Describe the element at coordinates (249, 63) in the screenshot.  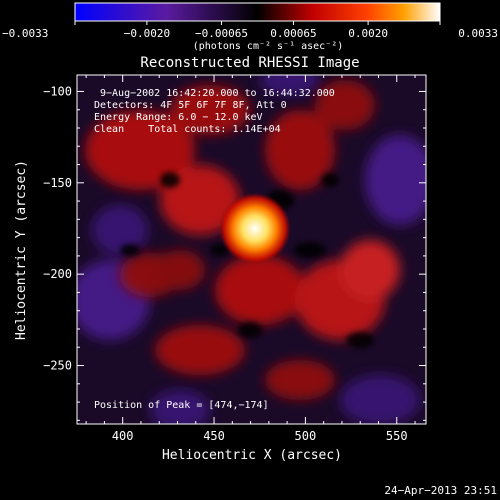
I see `chart-title: Reconstructed RHESSI Image` at that location.